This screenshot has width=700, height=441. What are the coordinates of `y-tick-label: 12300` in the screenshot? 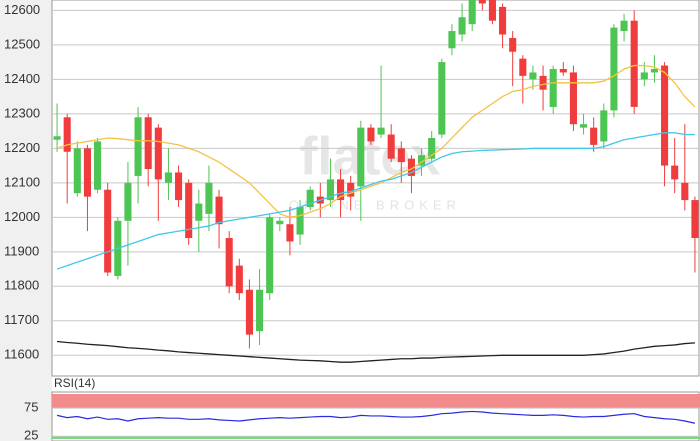 It's located at (22, 112).